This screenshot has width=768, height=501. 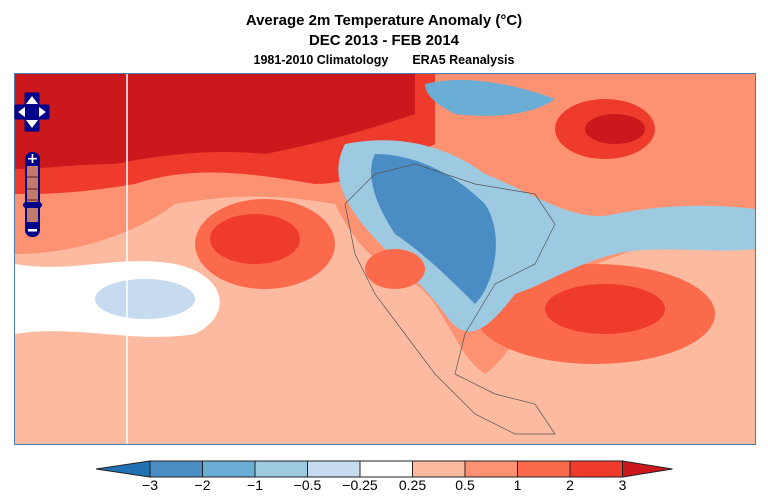 I want to click on colorbar-tick-label: −0.25, so click(x=360, y=485).